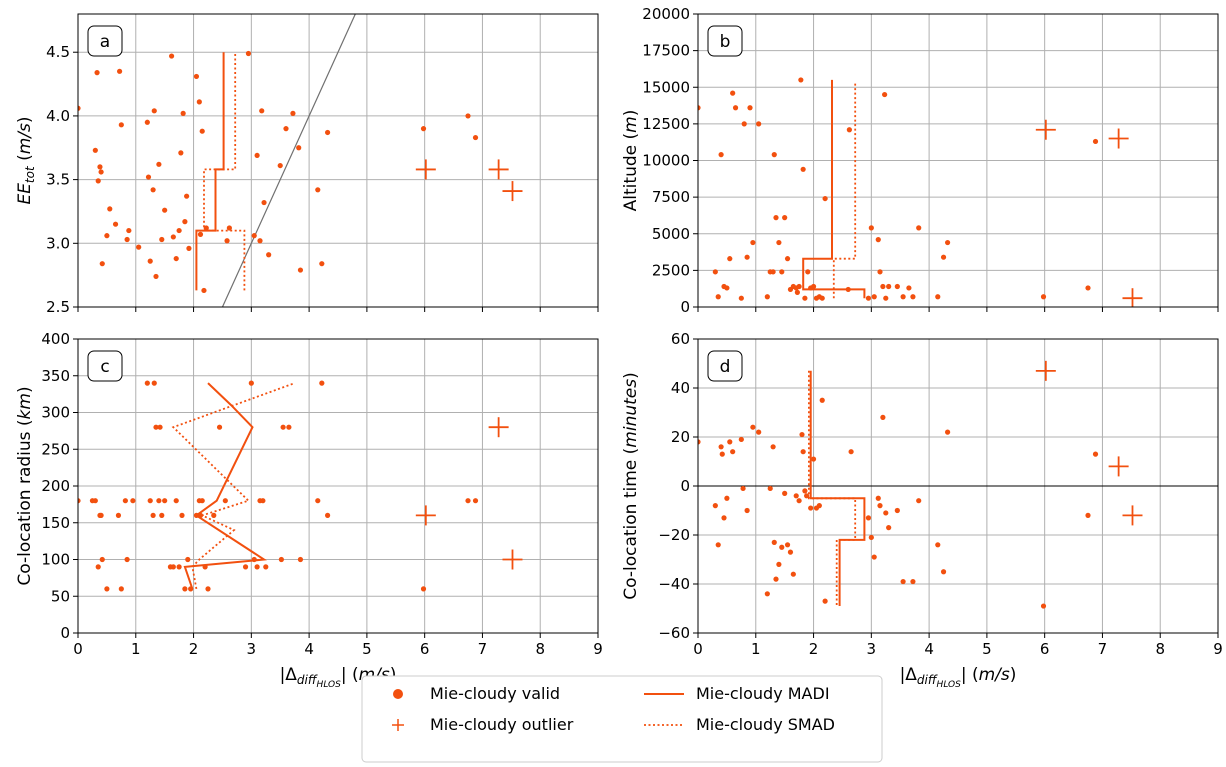 The height and width of the screenshot is (767, 1226). What do you see at coordinates (1218, 649) in the screenshot?
I see `x-tick-label: 9` at bounding box center [1218, 649].